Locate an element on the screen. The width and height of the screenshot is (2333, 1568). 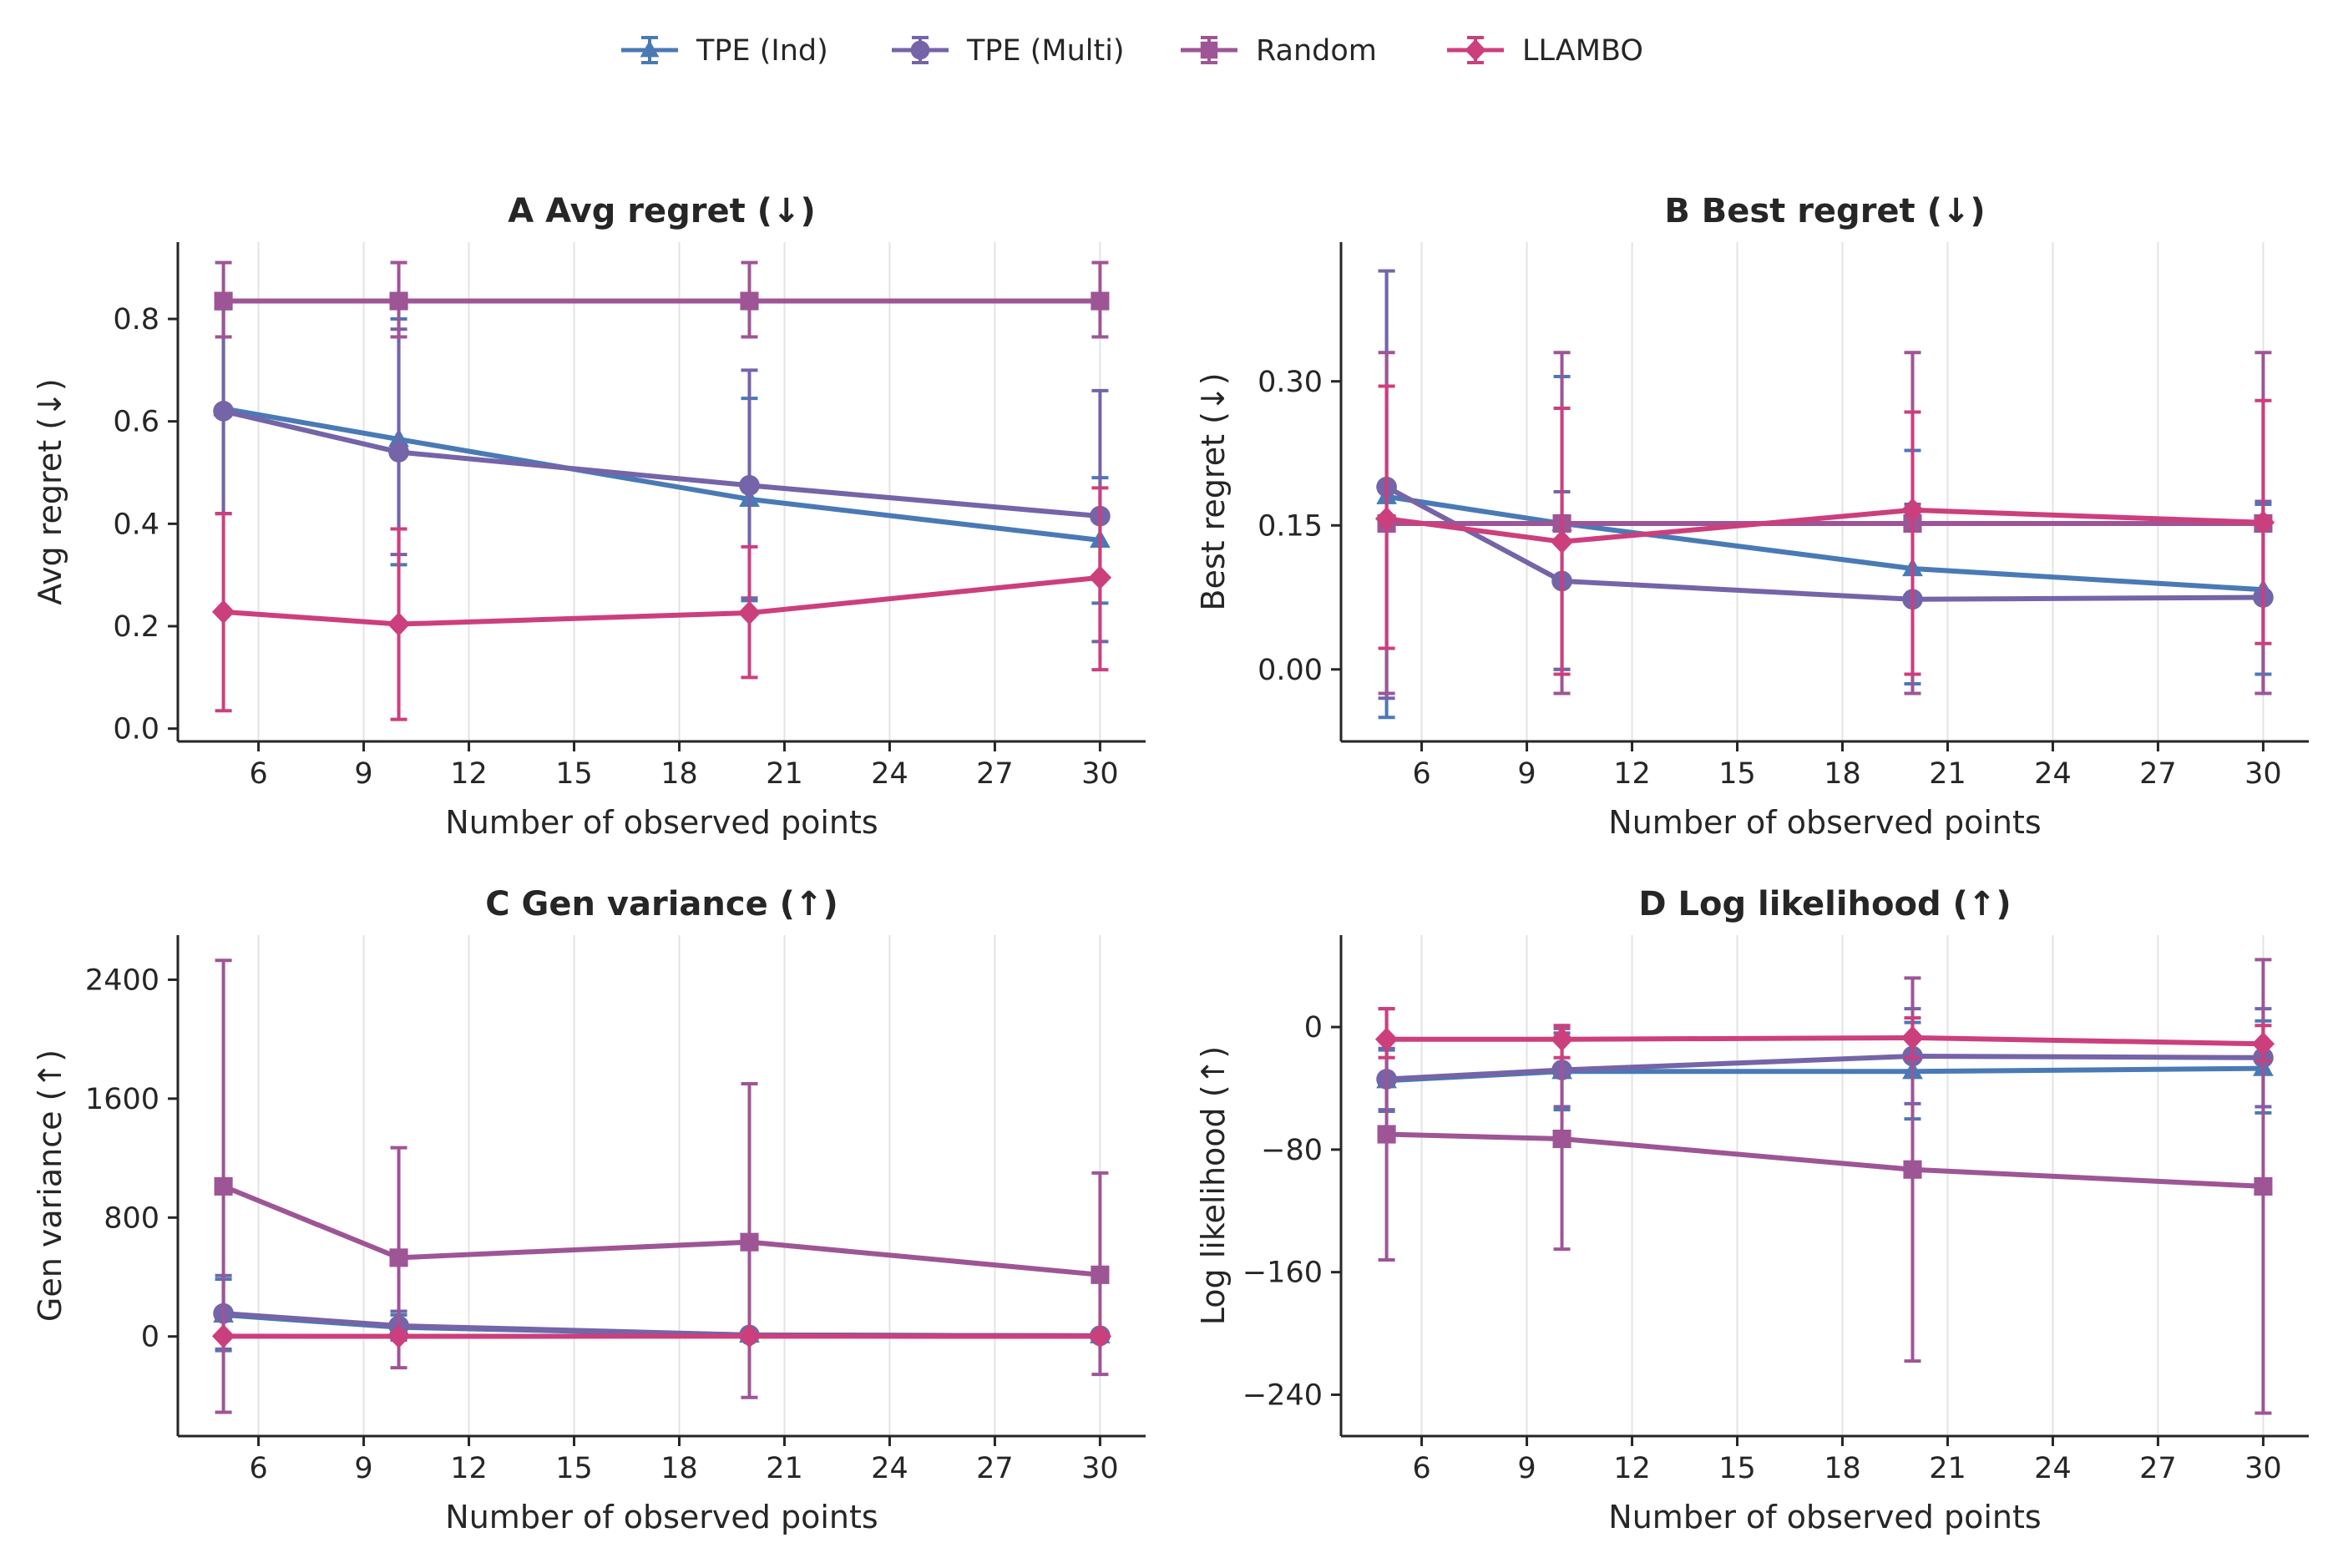
legend-item-random: Random is located at coordinates (1279, 51).